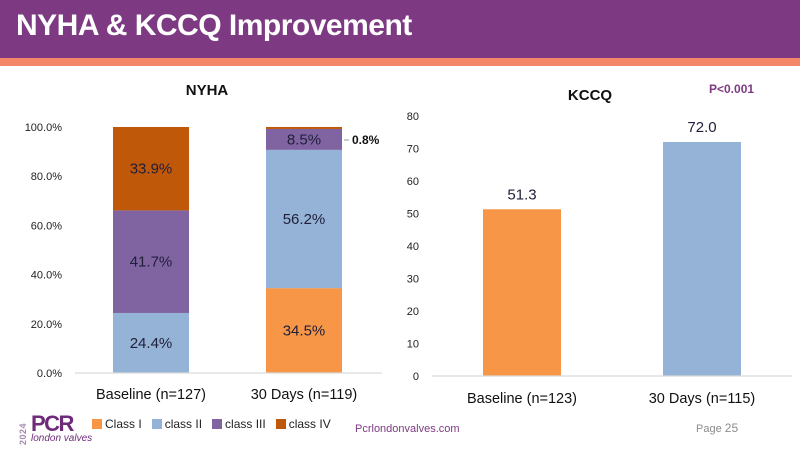 The image size is (800, 450). I want to click on legend-label: class III, so click(245, 424).